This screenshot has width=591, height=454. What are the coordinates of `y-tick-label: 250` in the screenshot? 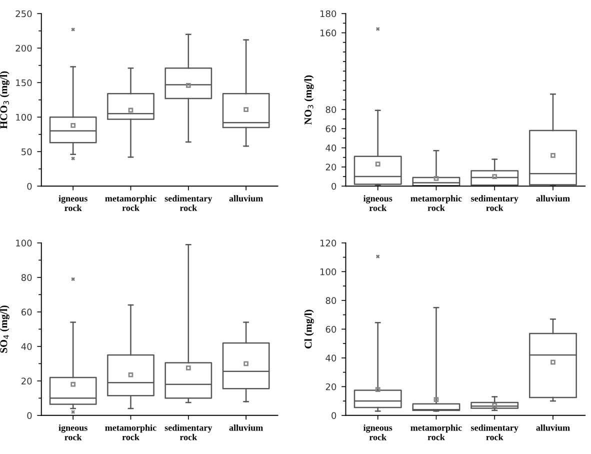 It's located at (24, 14).